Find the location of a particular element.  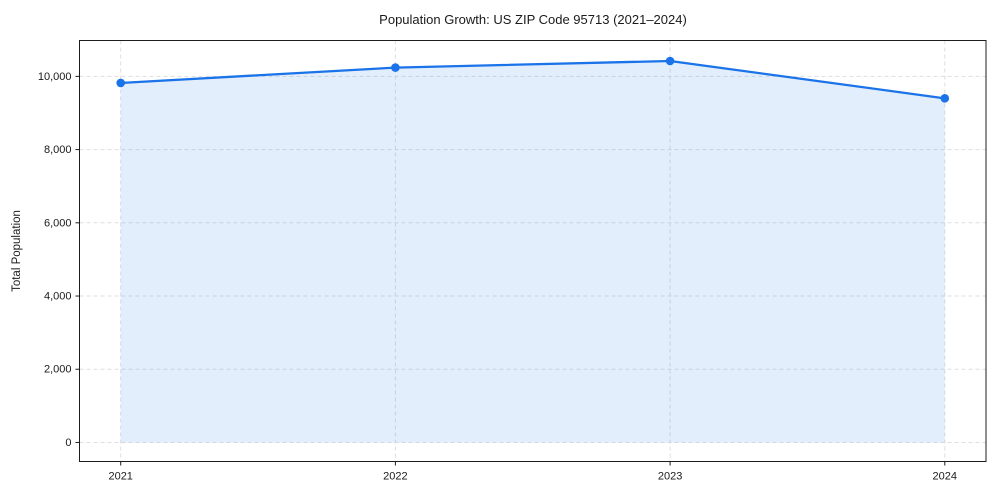

data-point-markers is located at coordinates (533, 79).